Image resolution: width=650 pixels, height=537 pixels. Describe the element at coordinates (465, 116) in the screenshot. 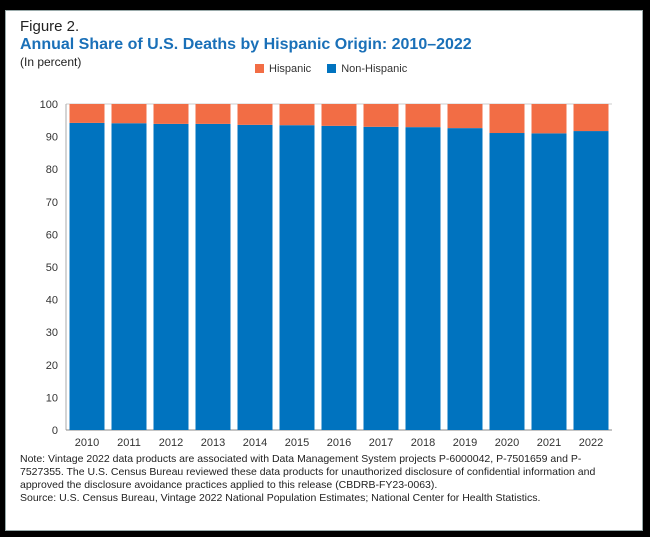

I see `bar-hispanic-2019` at that location.